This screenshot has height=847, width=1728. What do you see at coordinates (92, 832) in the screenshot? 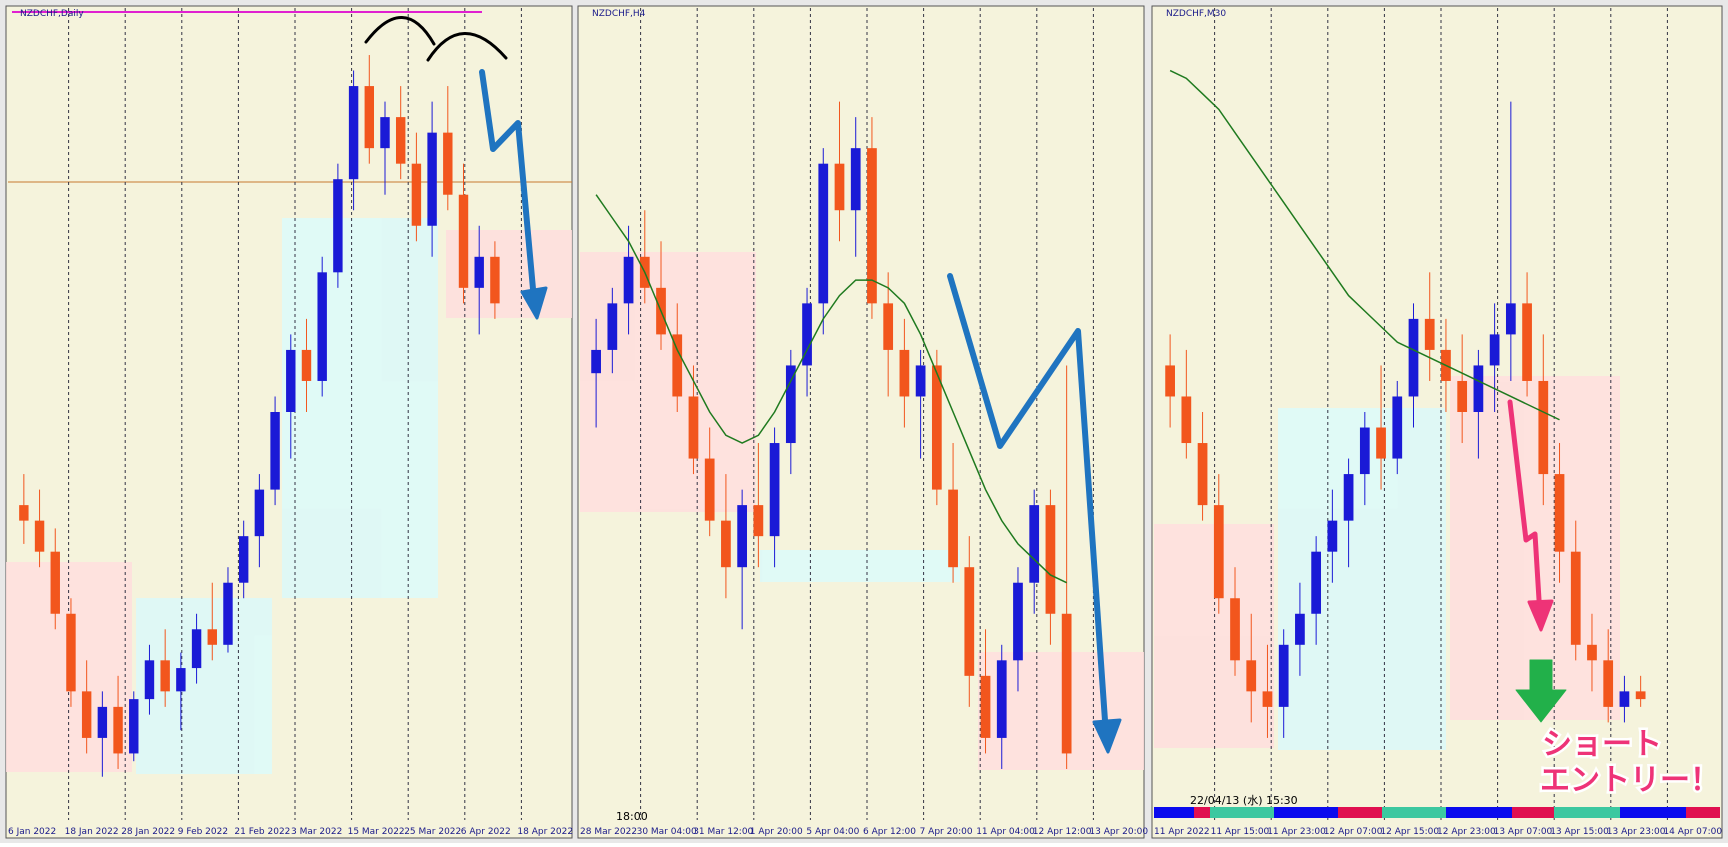
I see `x-tick-label: 18 Jan 2022` at bounding box center [92, 832].